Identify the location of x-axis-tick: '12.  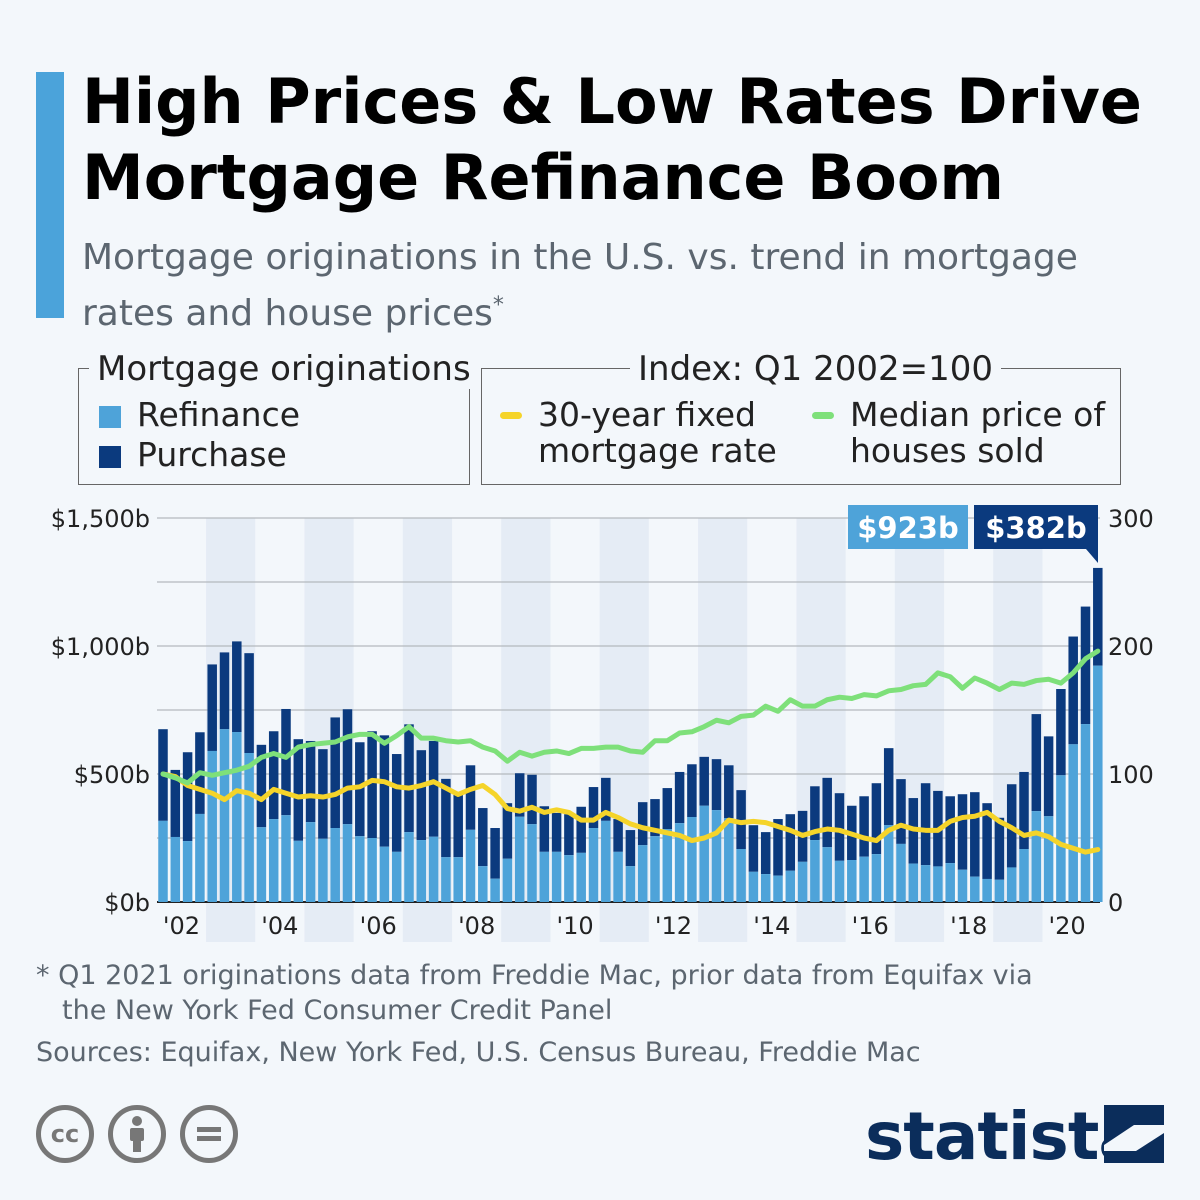
(673, 926).